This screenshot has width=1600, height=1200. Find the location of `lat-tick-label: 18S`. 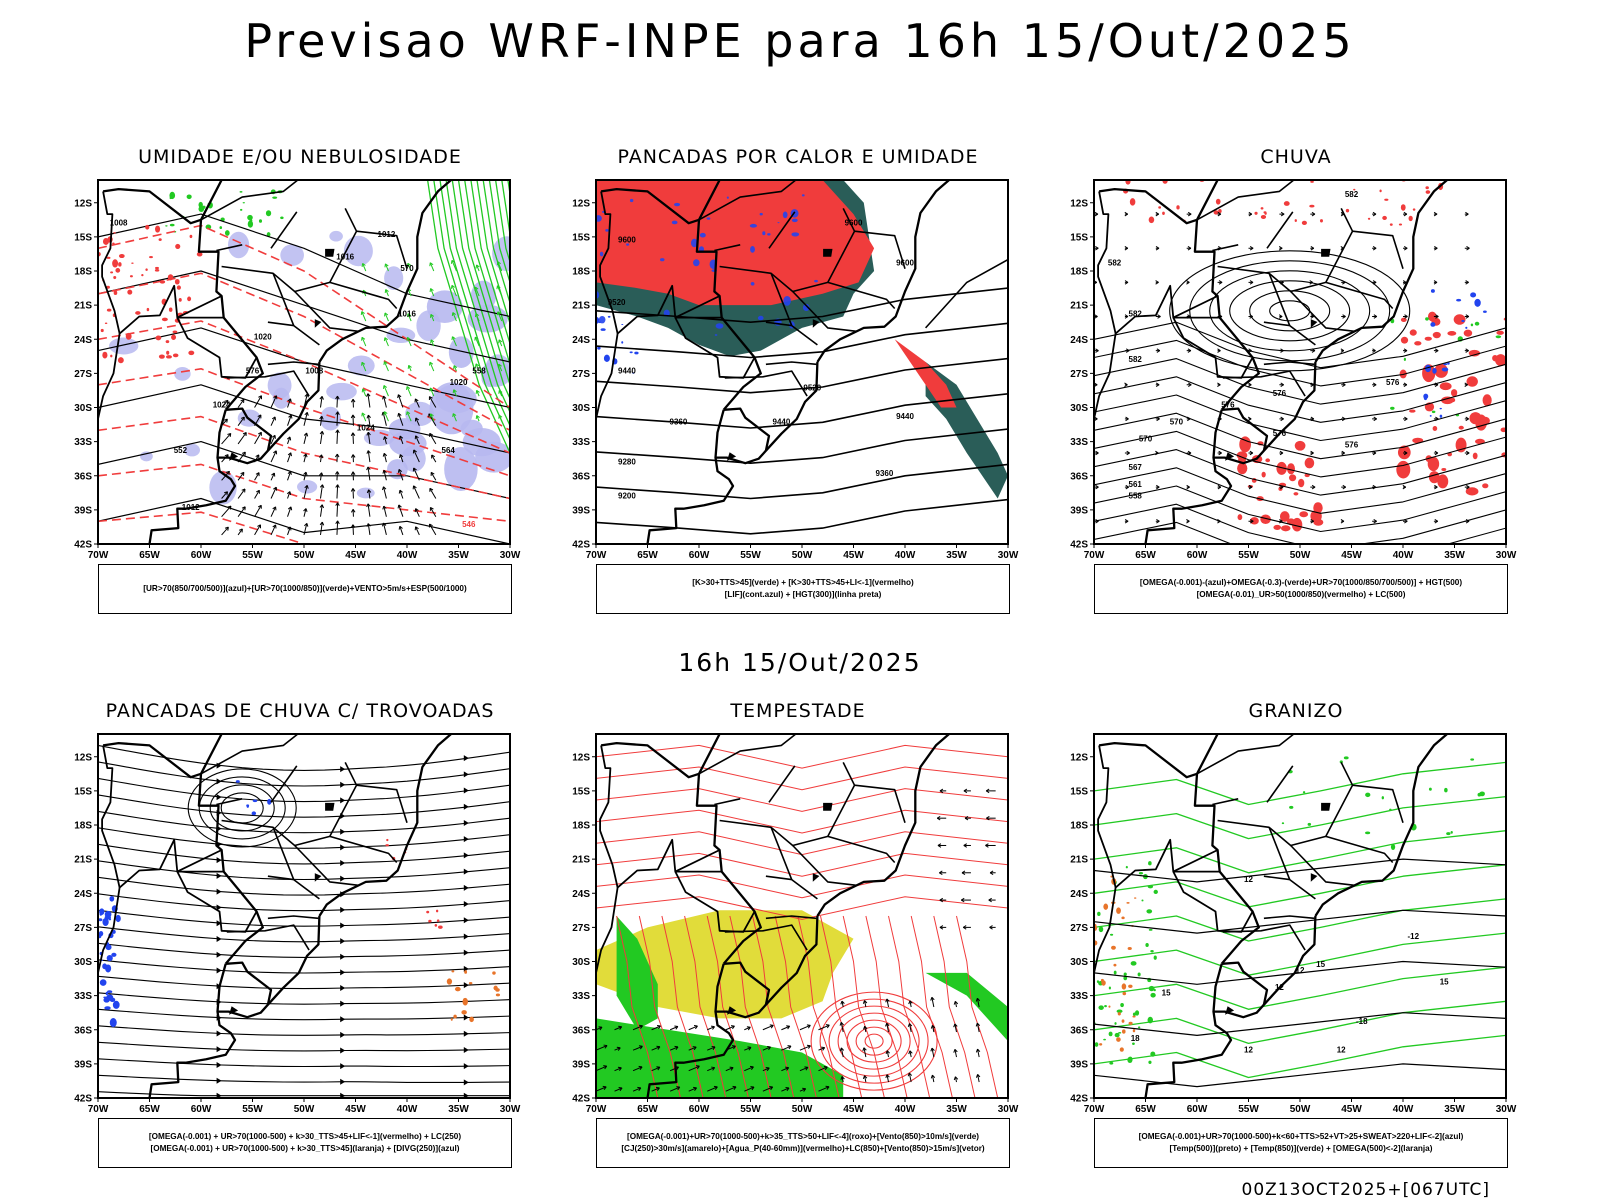

lat-tick-label: 18S is located at coordinates (1079, 272).